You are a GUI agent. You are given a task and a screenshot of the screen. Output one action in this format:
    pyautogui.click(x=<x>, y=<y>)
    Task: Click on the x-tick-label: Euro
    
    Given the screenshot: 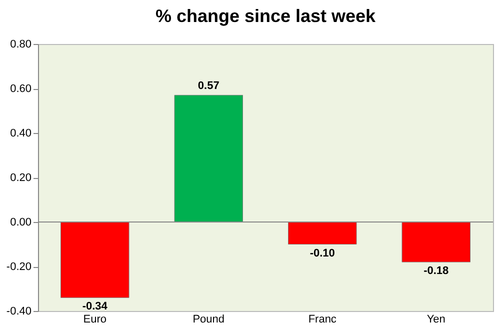 What is the action you would take?
    pyautogui.click(x=94, y=320)
    